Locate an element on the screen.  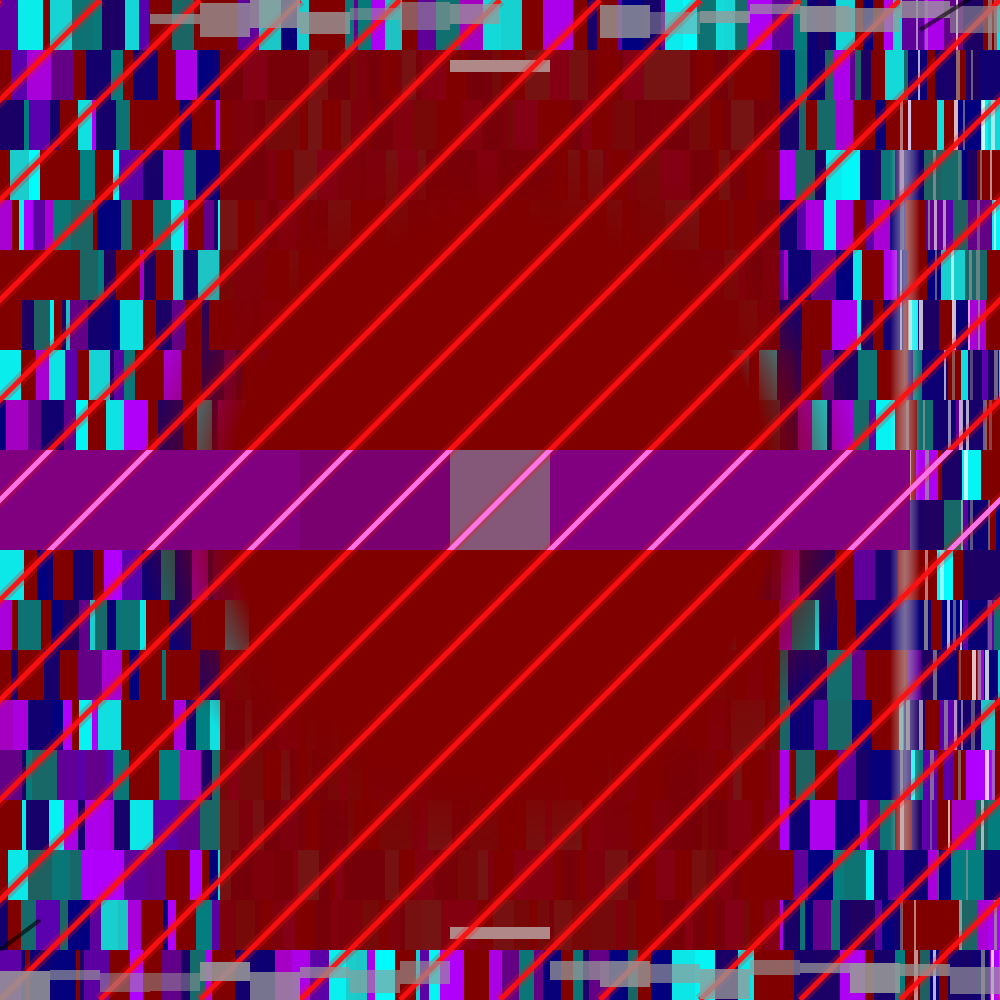
corner-glint-top-right is located at coordinates (945, 16).